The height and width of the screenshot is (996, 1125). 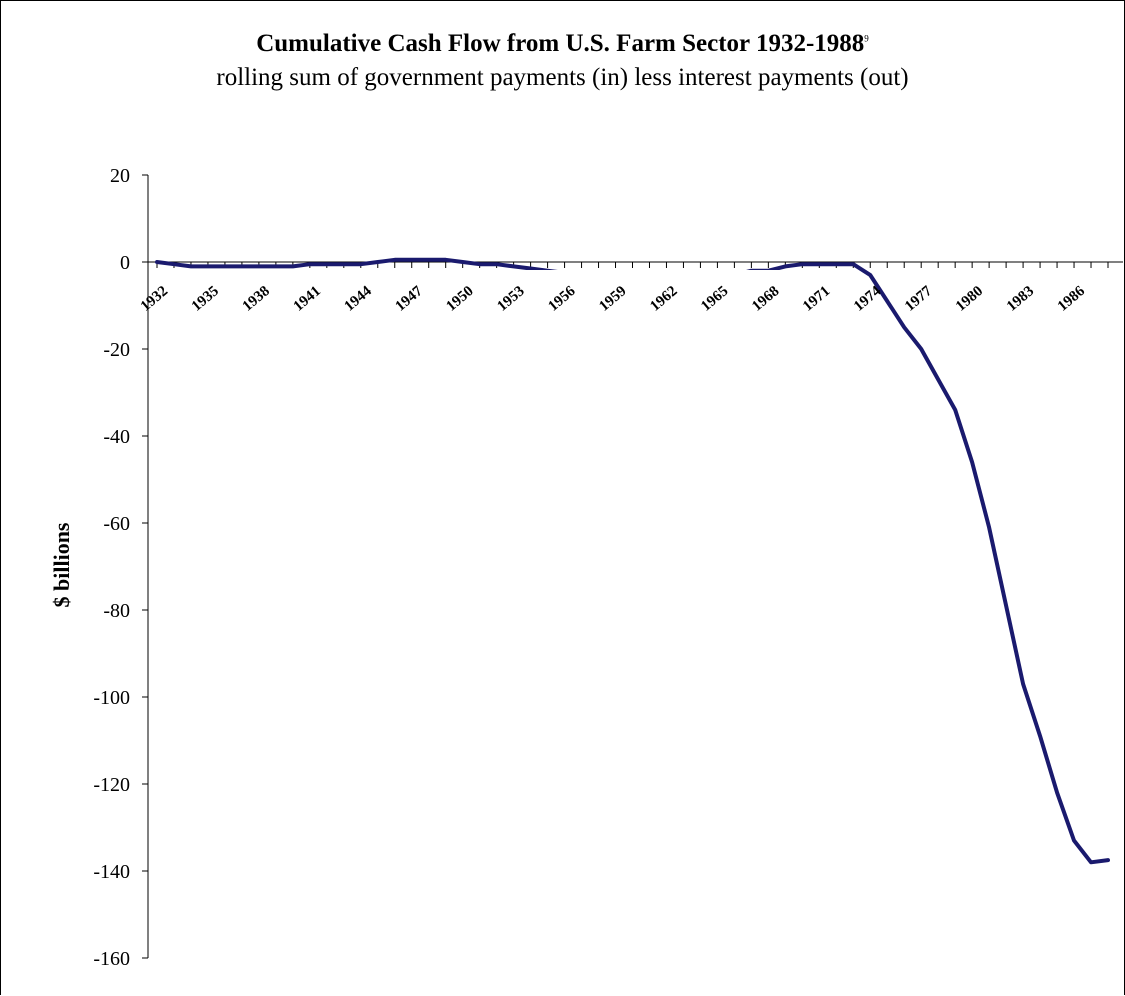 I want to click on y-axis: 20 0 -20 -40 -60 -80 -100 -120 -140 -160, so click(x=121, y=567).